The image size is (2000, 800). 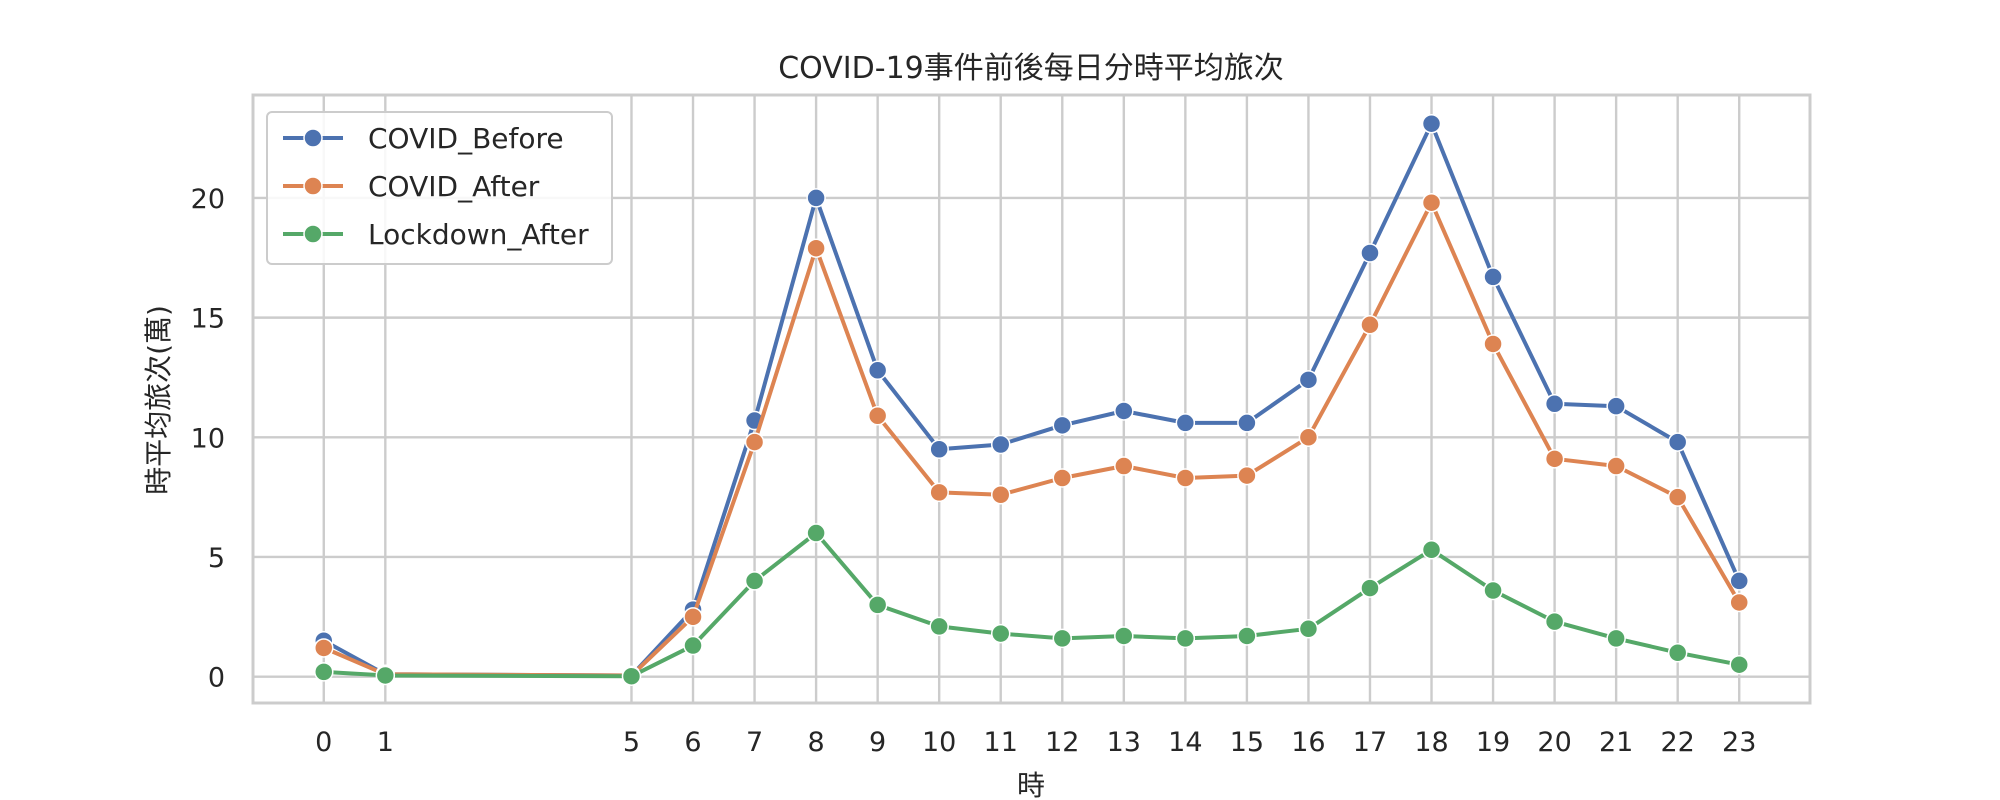 I want to click on x-tick-label: 19, so click(x=1493, y=742).